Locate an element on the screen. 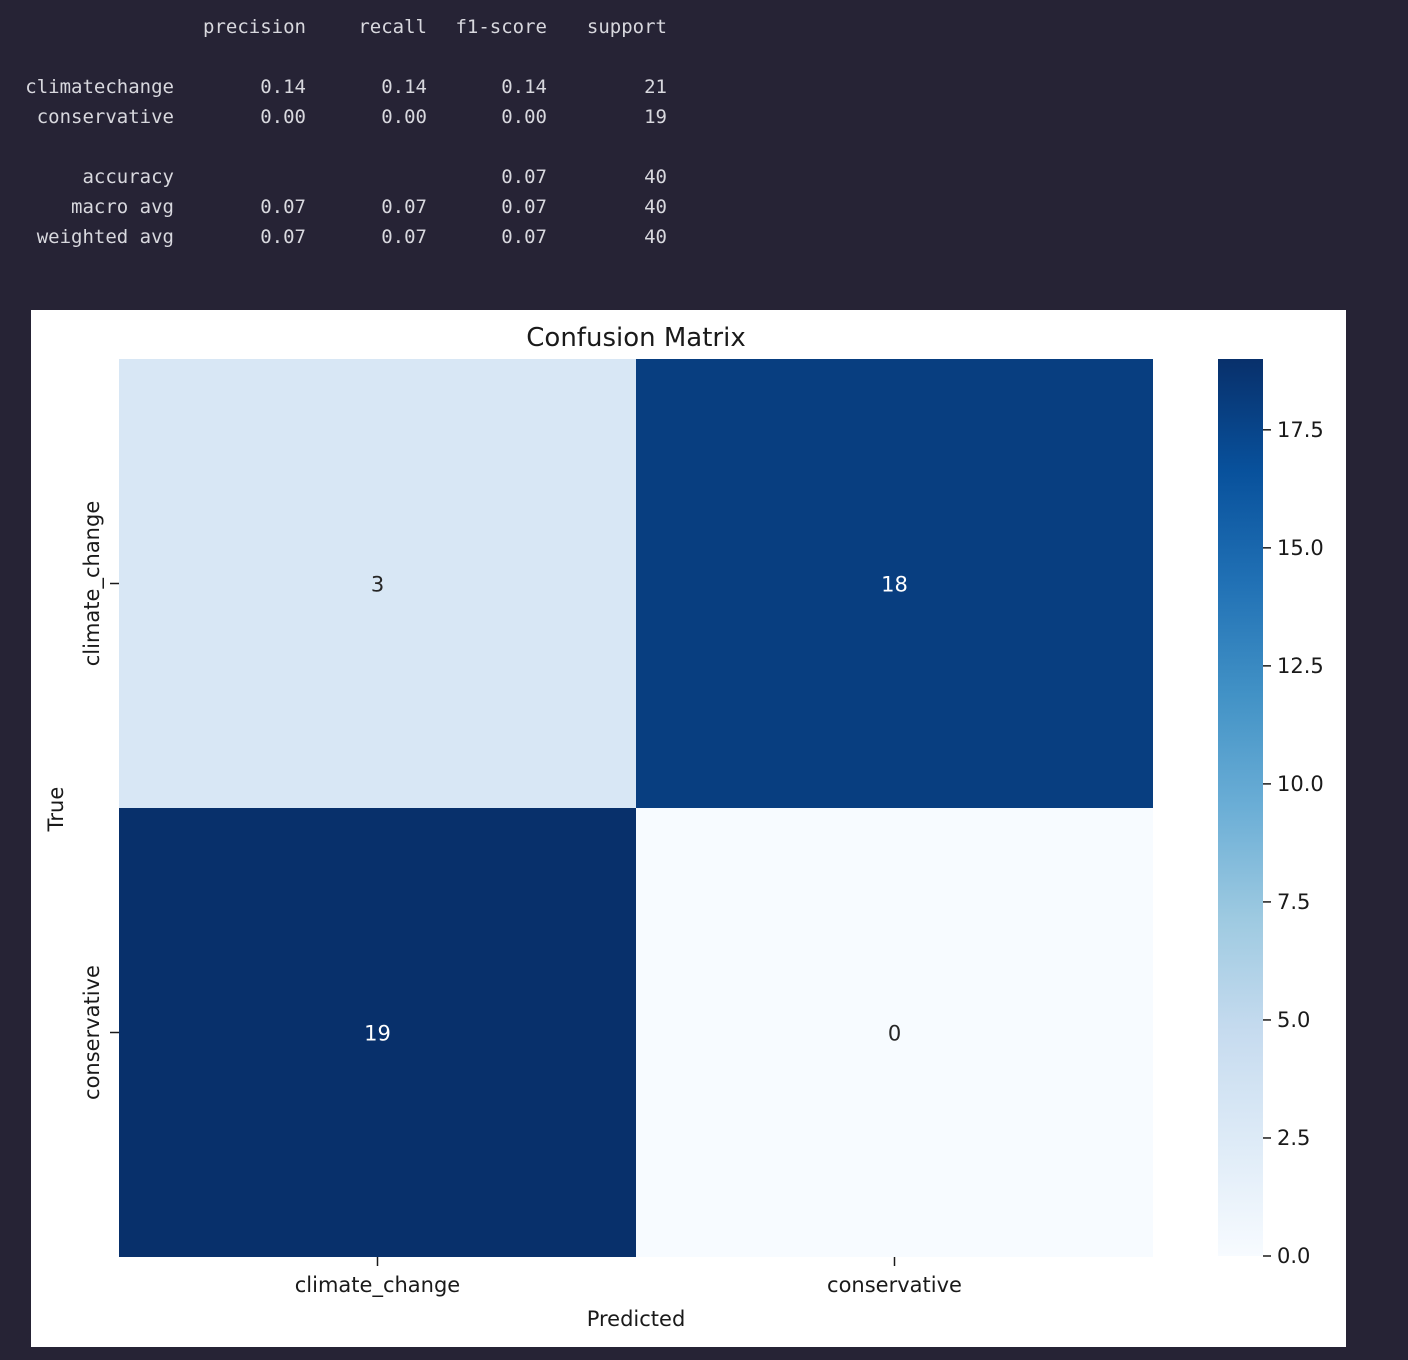 This screenshot has height=1360, width=1408. x-axis-label: Predicted is located at coordinates (636, 1319).